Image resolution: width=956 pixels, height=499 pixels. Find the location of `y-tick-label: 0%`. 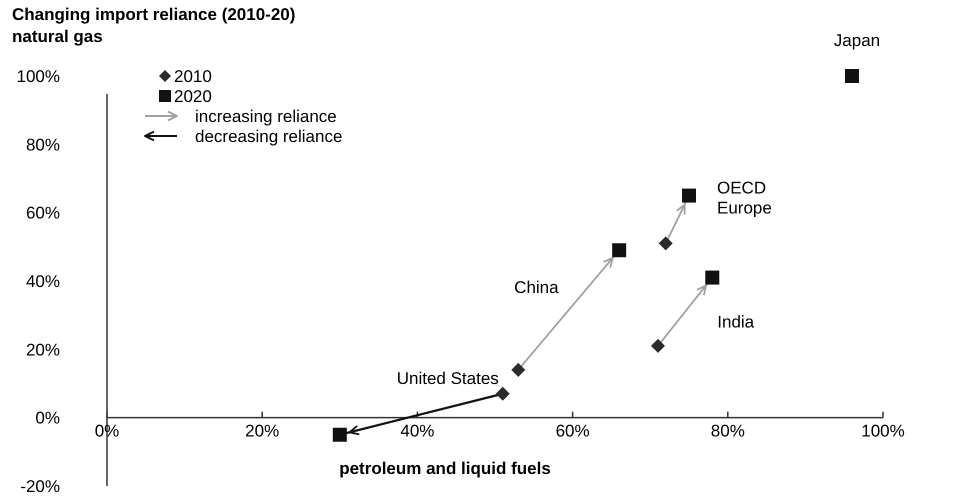

y-tick-label: 0% is located at coordinates (47, 418).